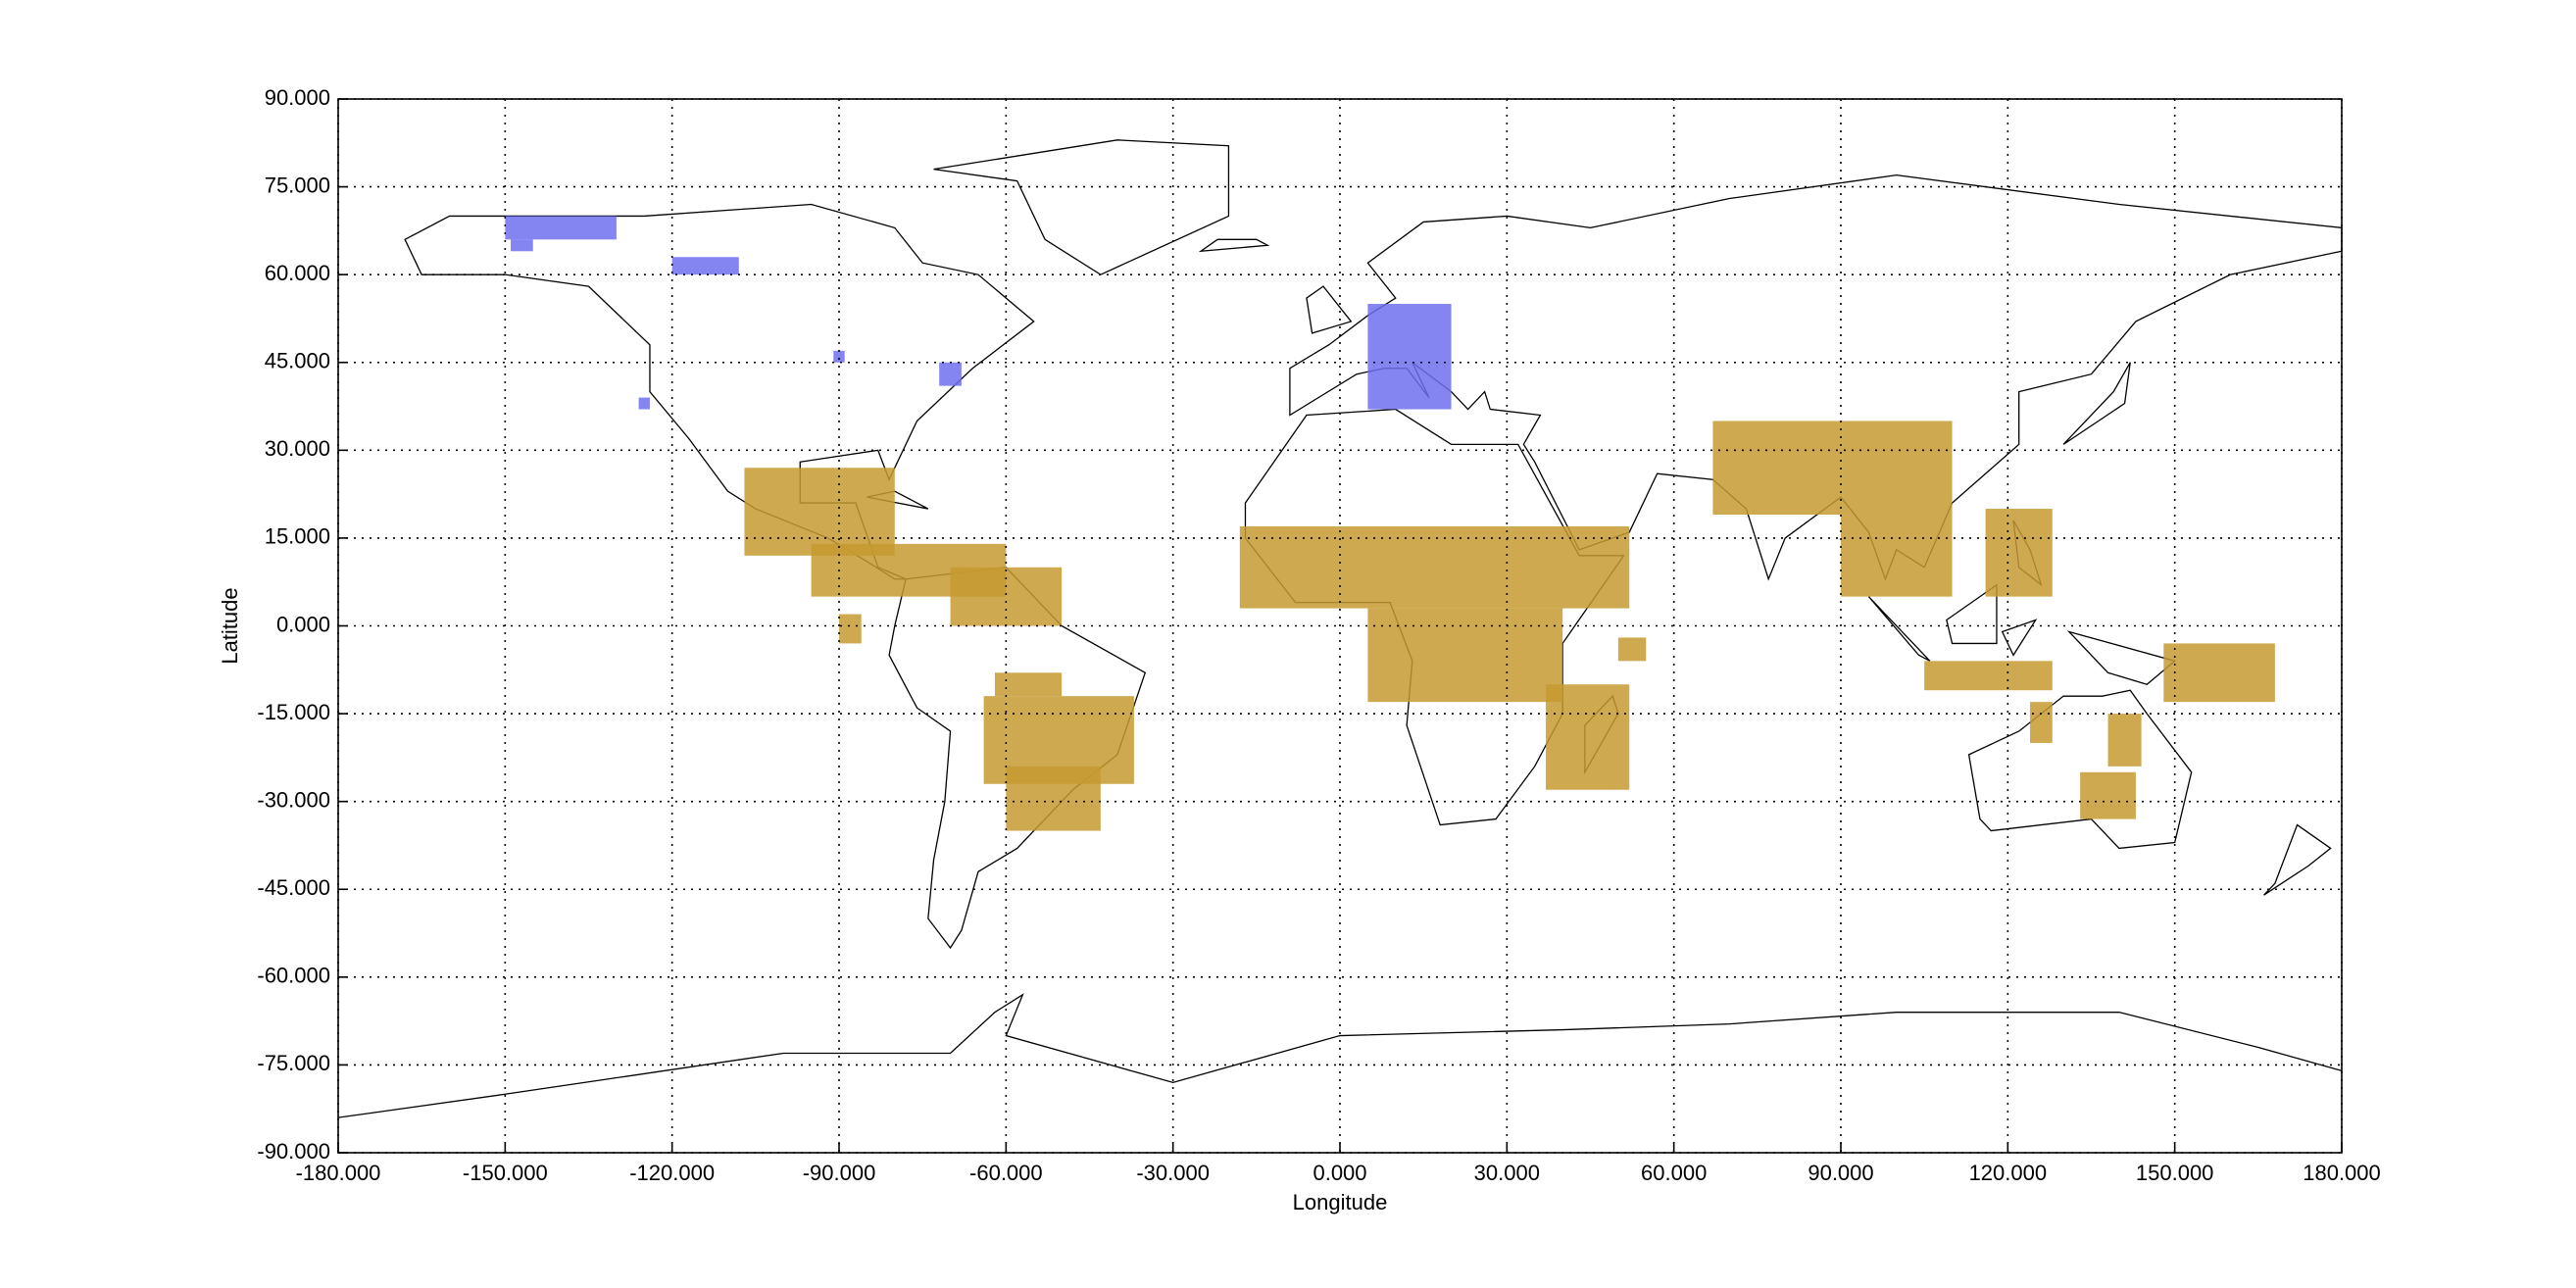 This screenshot has height=1288, width=2576. I want to click on x-tick-label: 120.000, so click(2008, 1173).